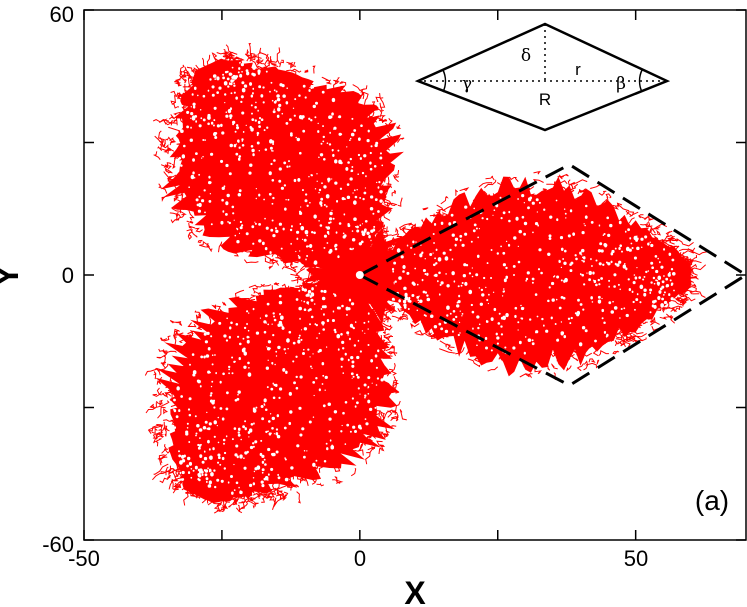  I want to click on inset-angle-arc-right, so click(640, 81).